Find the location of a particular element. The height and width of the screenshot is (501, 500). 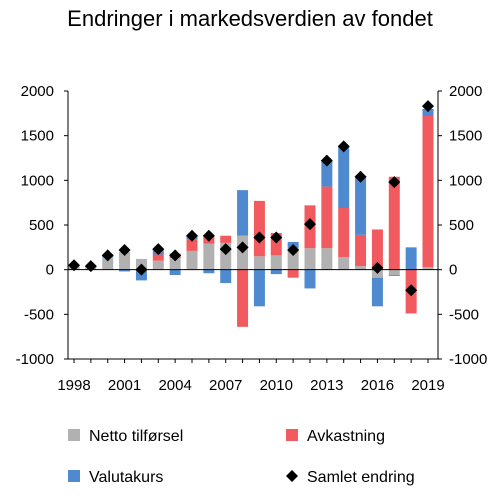

y-tick-label-right: 500 is located at coordinates (461, 225).